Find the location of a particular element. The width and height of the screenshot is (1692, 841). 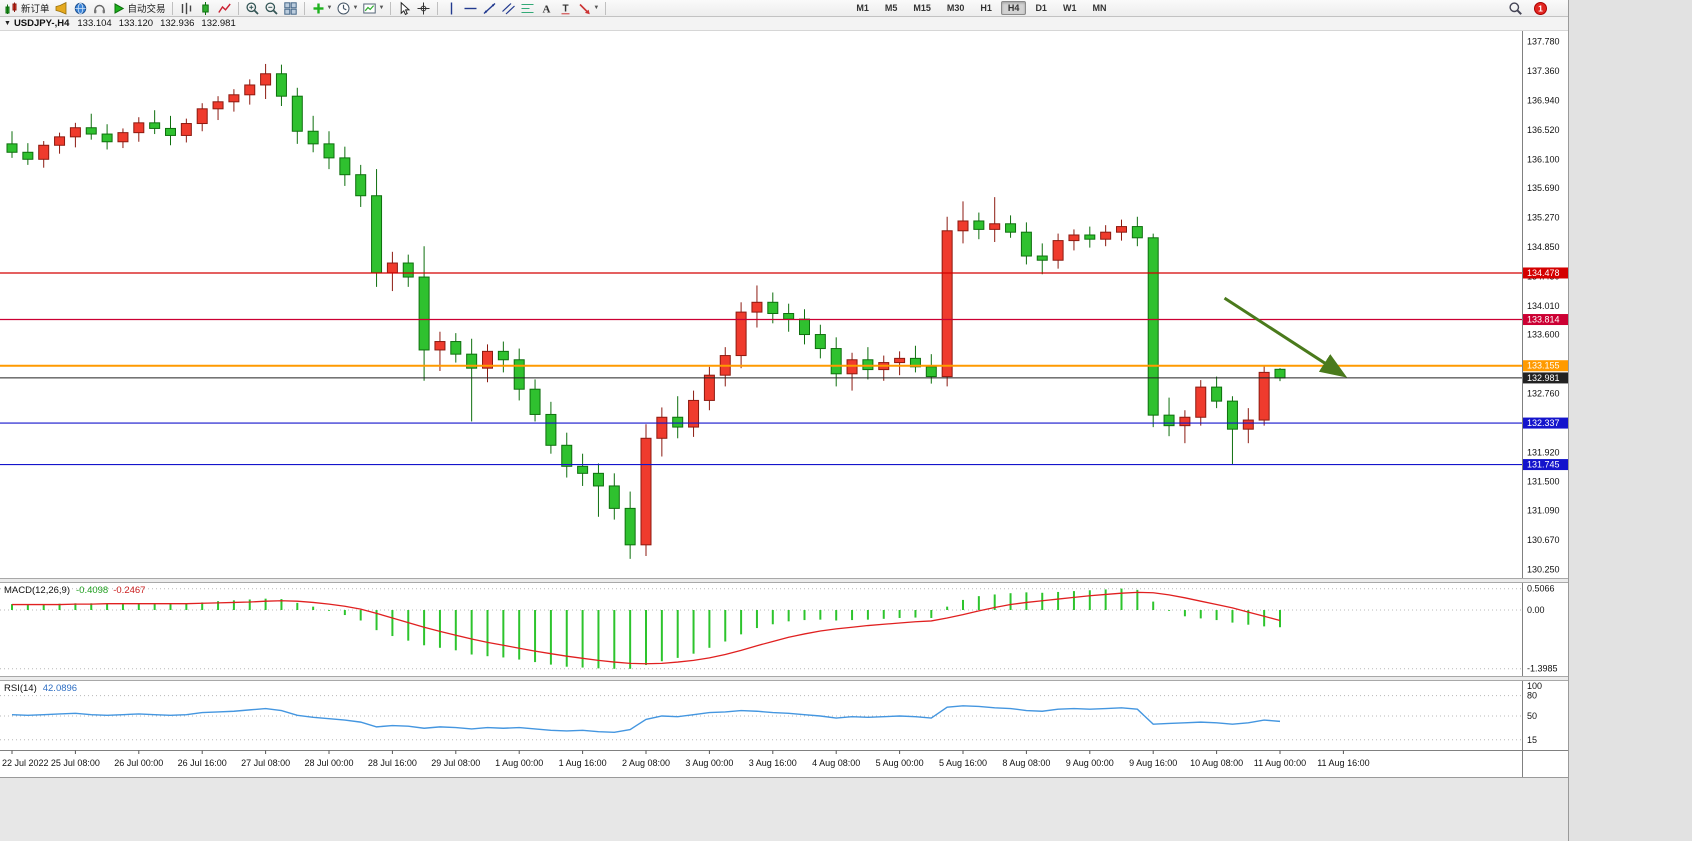

timeframe-m15-button: M15 is located at coordinates (922, 8).